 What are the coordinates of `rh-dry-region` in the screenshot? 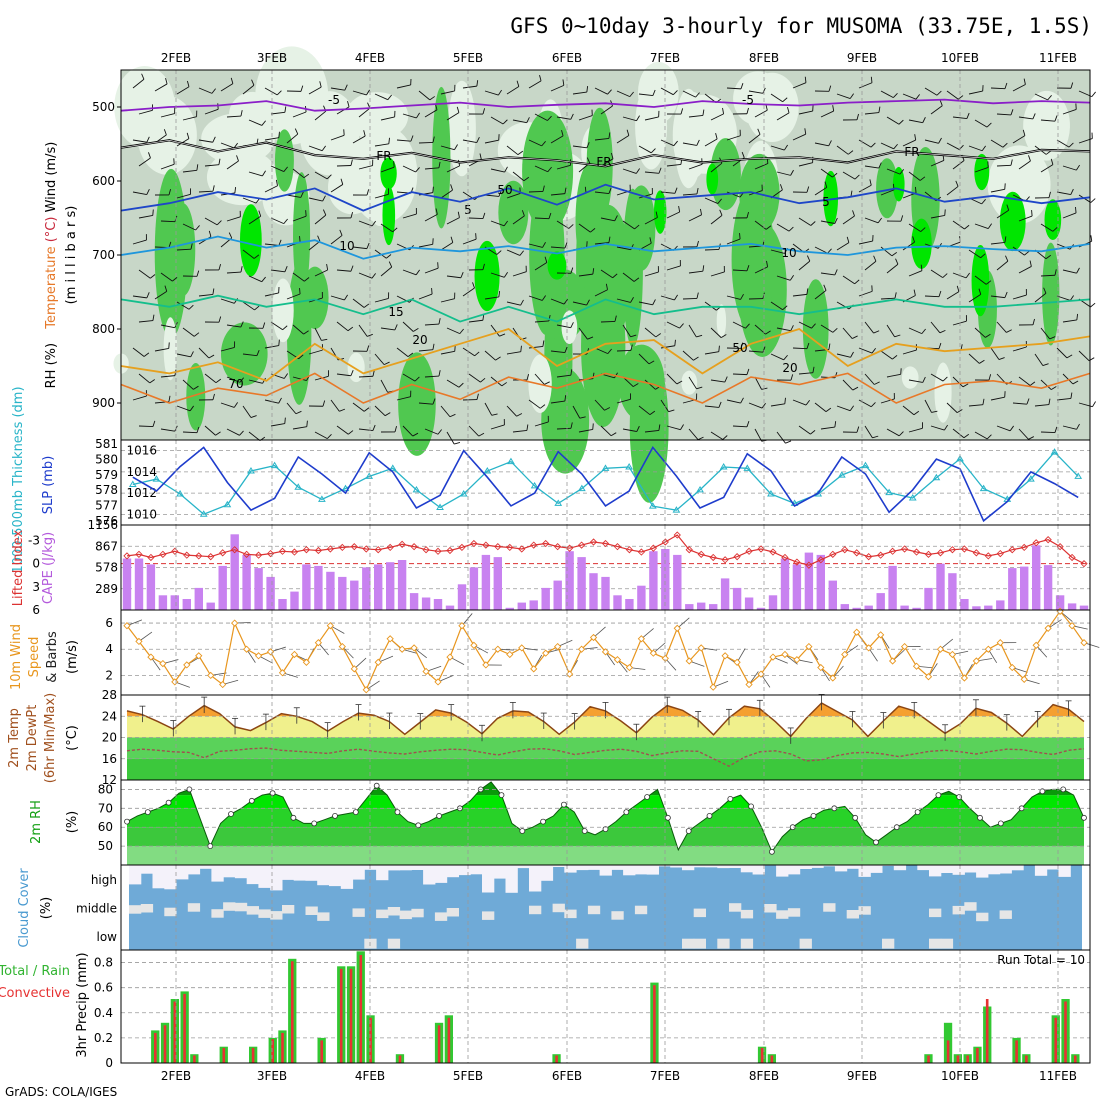 It's located at (145, 107).